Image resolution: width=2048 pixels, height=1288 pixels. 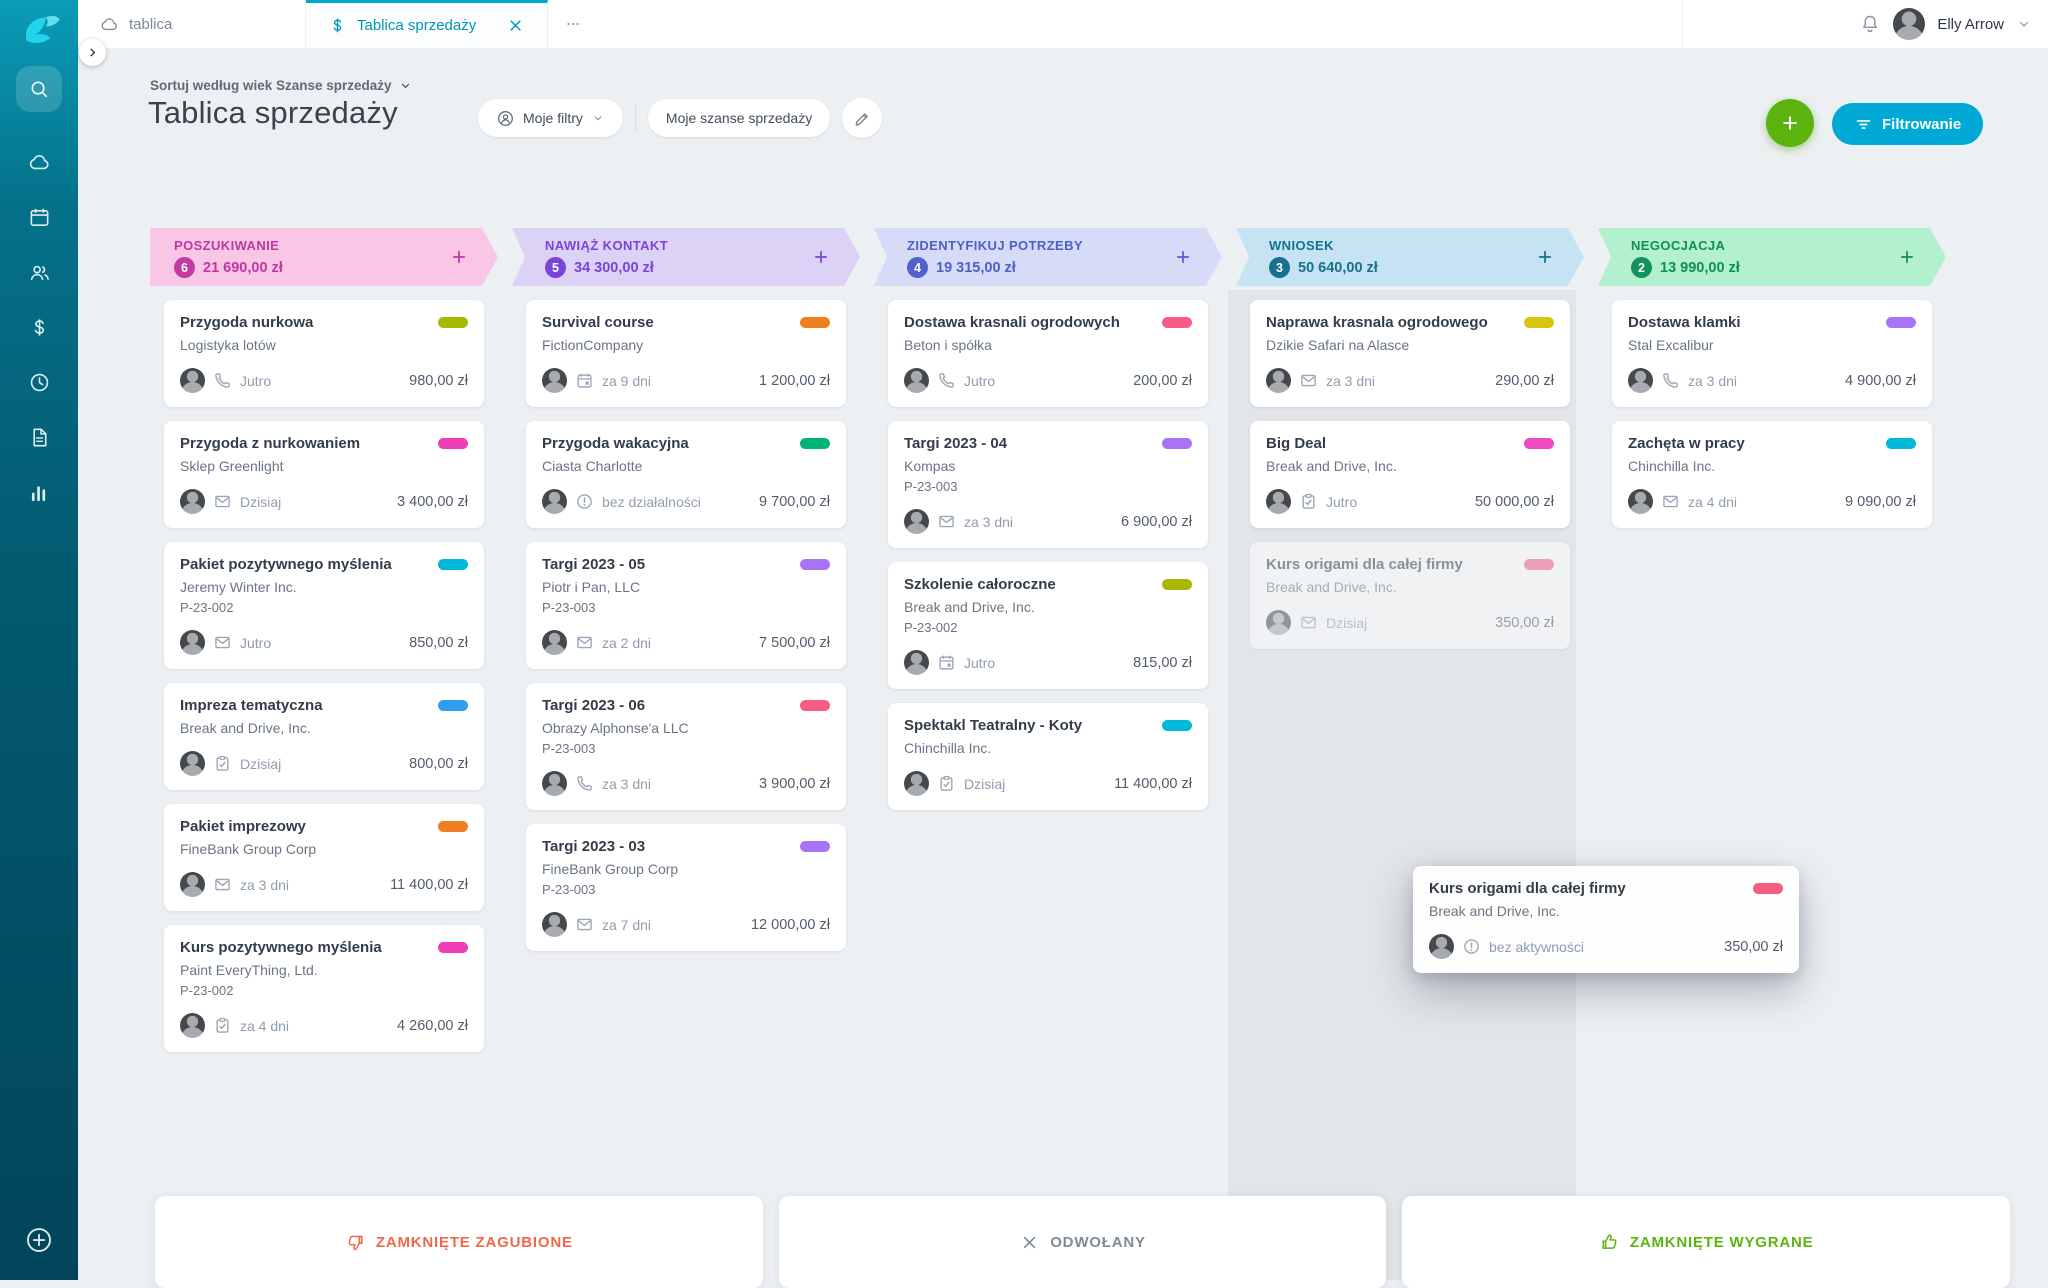 What do you see at coordinates (243, 826) in the screenshot?
I see `deal-title: Pakiet imprezowy` at bounding box center [243, 826].